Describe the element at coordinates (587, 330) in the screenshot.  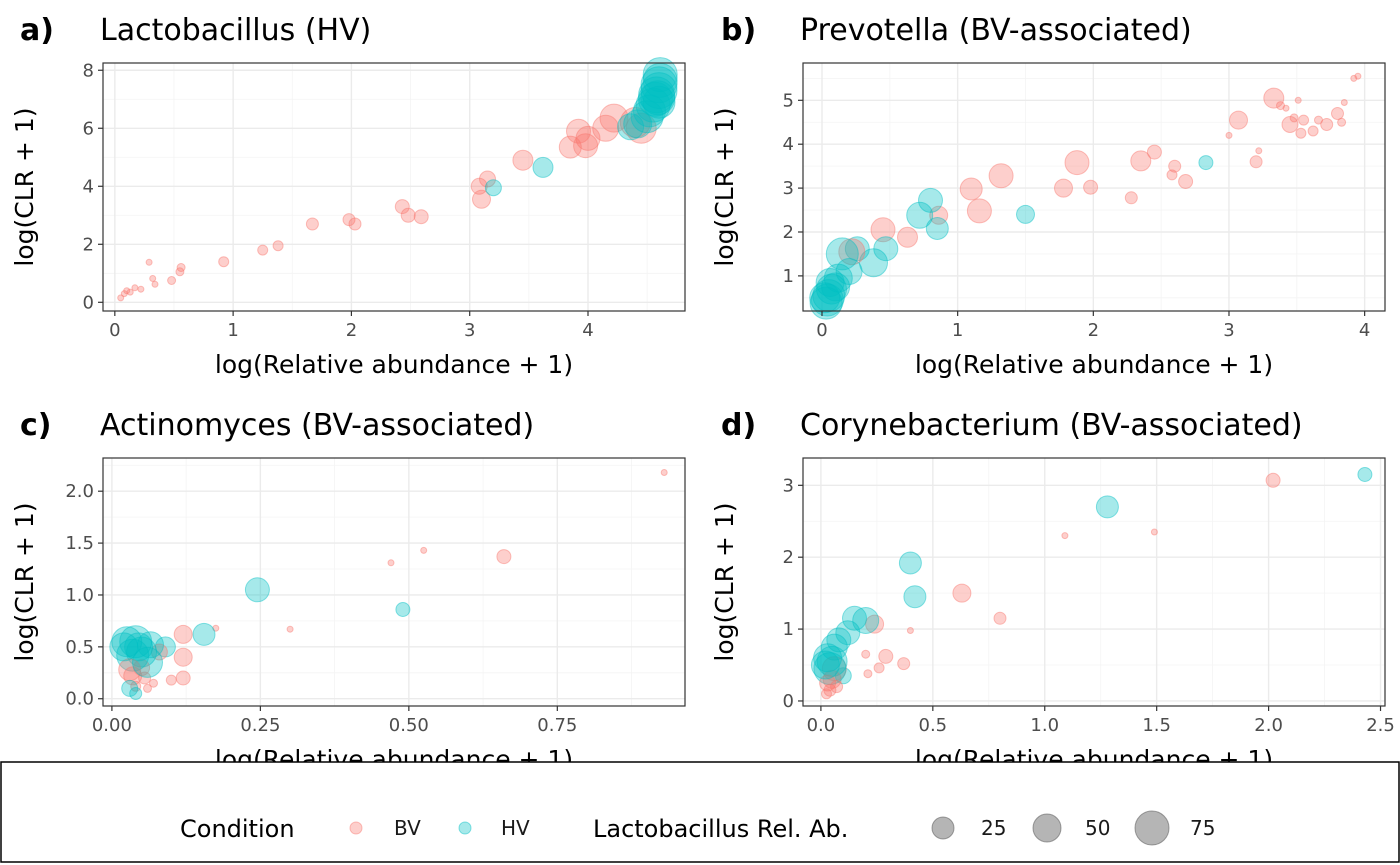
I see `x-tick-label: 4` at that location.